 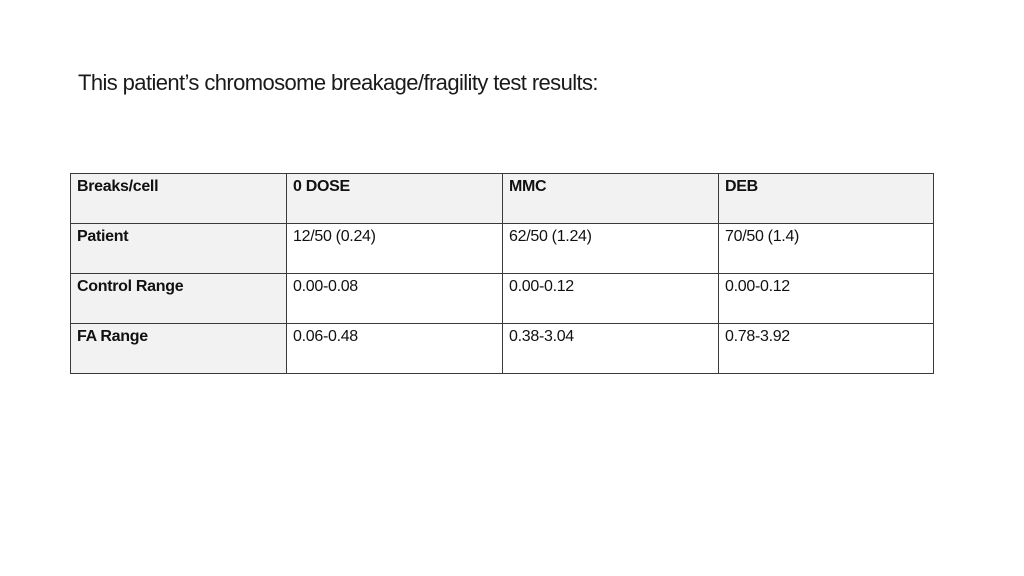 I want to click on cell-patient-mmc: 62/50 (1.24), so click(x=610, y=248).